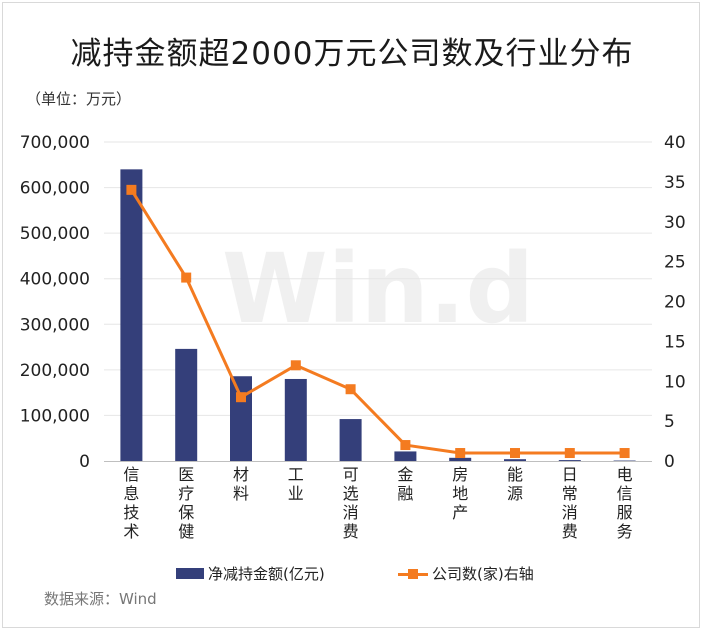 The image size is (704, 632). I want to click on y-right-tick-label: 40, so click(675, 143).